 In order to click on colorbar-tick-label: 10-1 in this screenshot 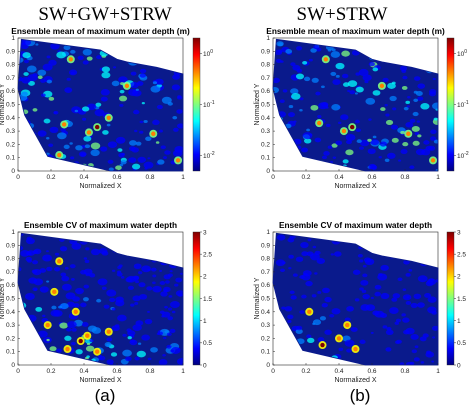, I will do `click(209, 104)`.